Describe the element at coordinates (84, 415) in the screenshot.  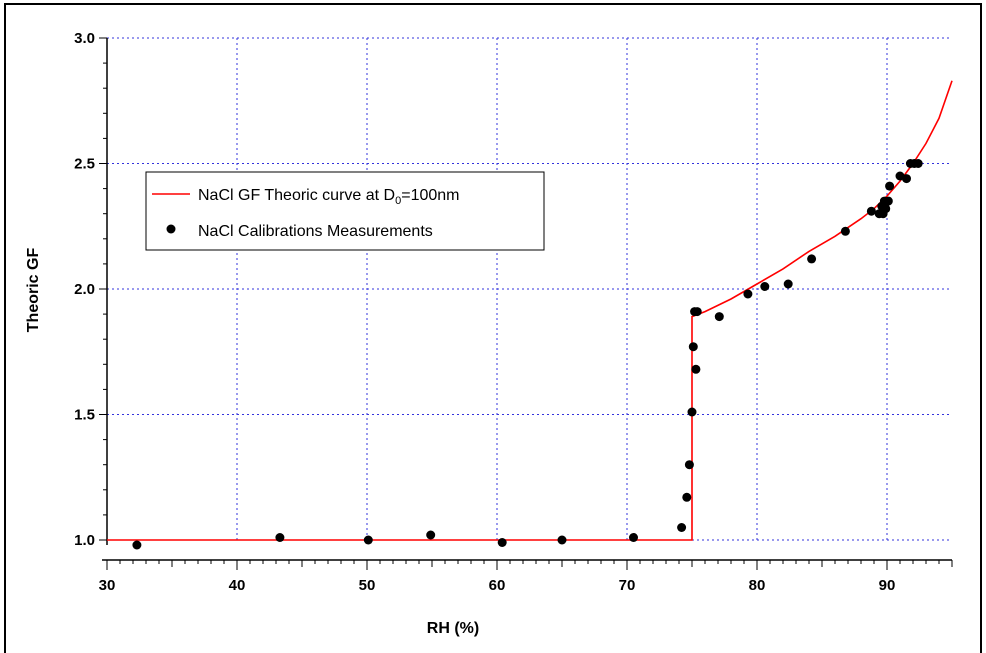
I see `y-tick-label-1.5: 1.5` at that location.